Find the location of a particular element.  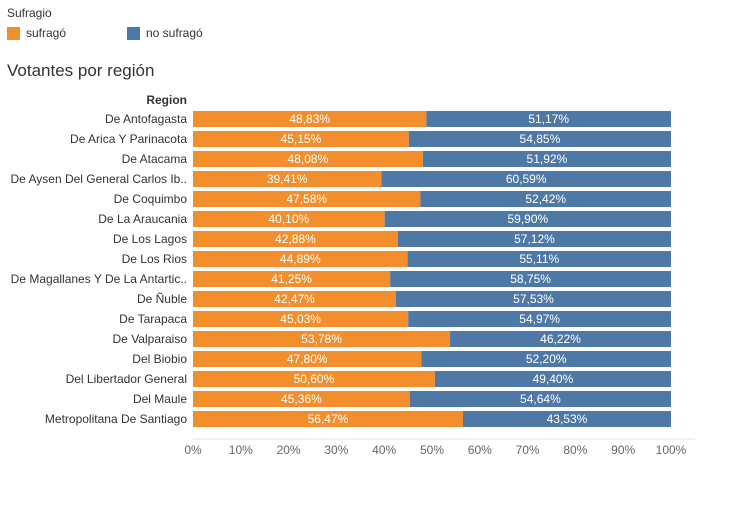

value-label-no-sufrago: 60,59% is located at coordinates (526, 179).